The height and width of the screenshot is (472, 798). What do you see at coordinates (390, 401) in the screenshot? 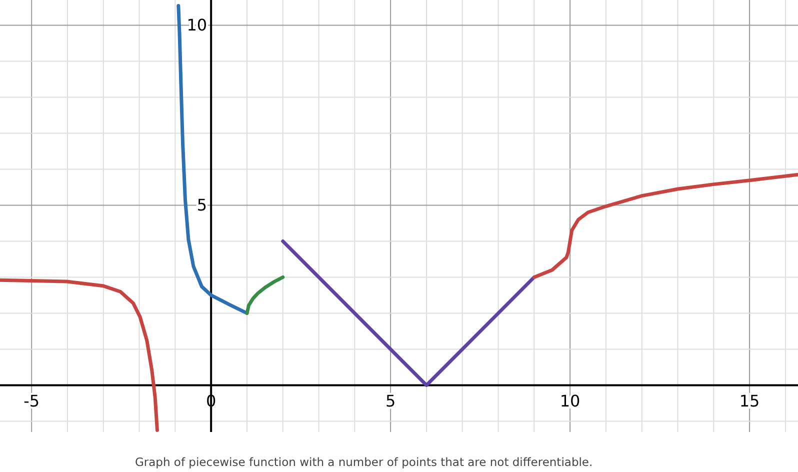
I see `x-tick-label: 5` at bounding box center [390, 401].